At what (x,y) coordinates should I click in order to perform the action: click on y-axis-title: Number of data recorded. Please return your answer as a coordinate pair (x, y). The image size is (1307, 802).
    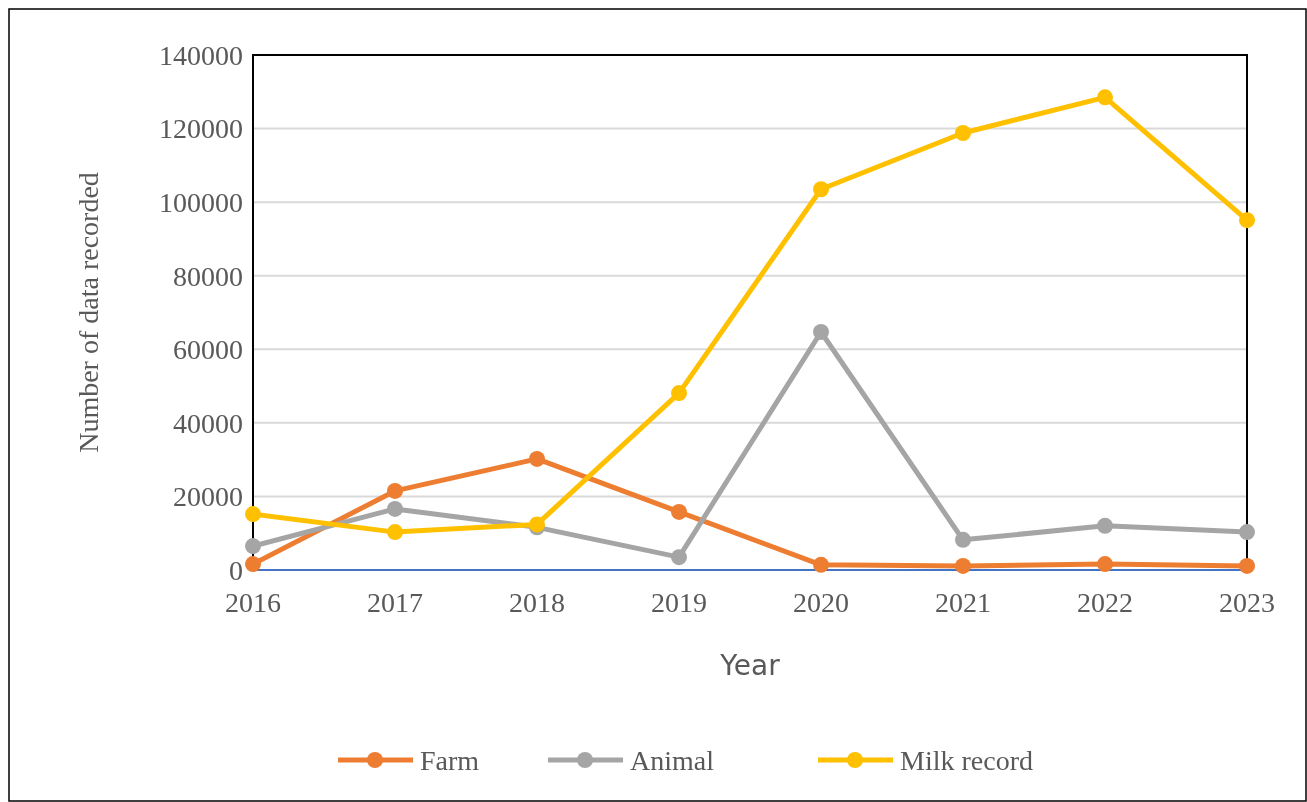
    Looking at the image, I should click on (88, 312).